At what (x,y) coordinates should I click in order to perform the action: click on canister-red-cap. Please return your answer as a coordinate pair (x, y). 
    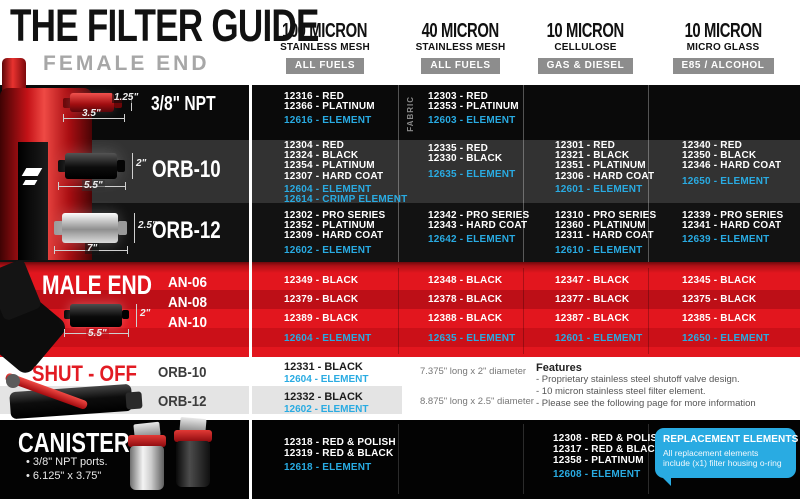
    Looking at the image, I should click on (193, 436).